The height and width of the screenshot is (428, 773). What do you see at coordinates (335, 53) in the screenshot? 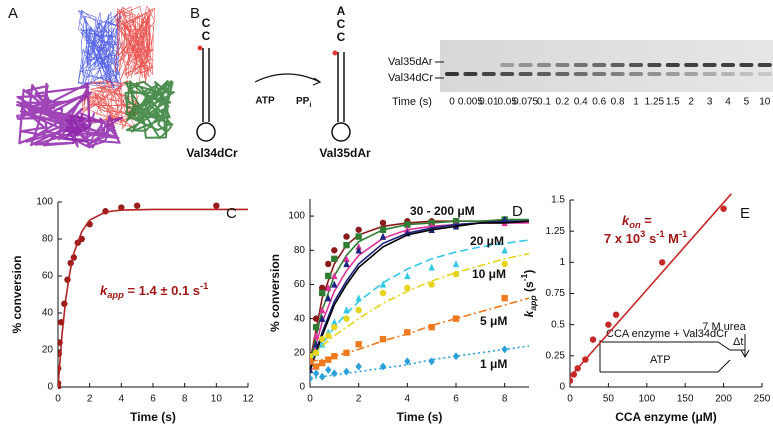
I see `label-dot` at bounding box center [335, 53].